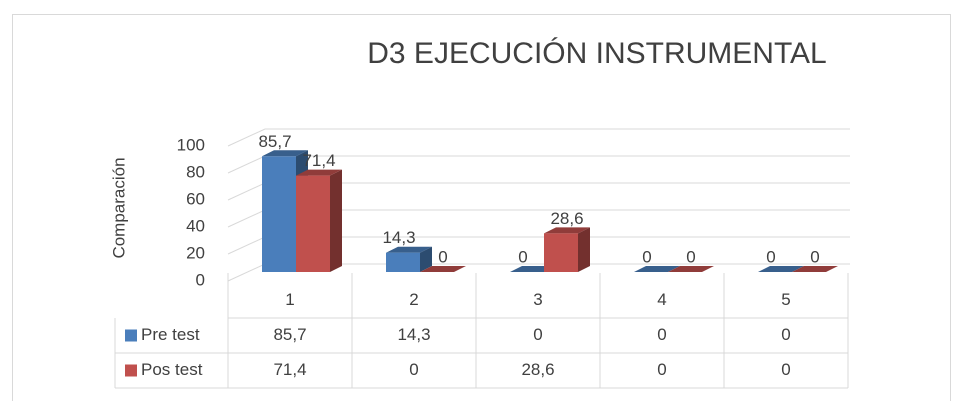  I want to click on data-label: 28,6, so click(566, 218).